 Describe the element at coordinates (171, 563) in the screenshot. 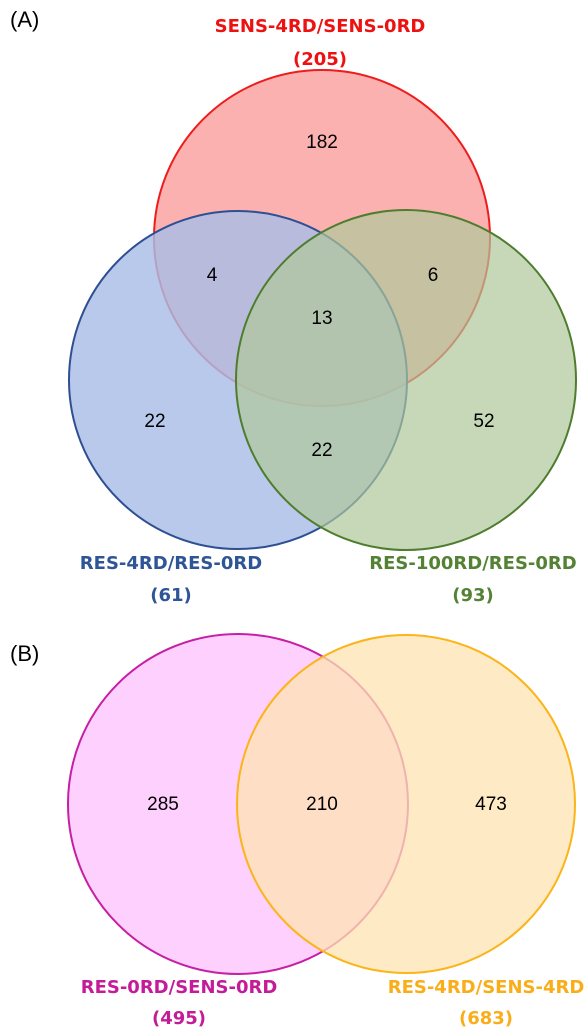

I see `set-label-res4: RES-4RD/RES-0RD` at that location.